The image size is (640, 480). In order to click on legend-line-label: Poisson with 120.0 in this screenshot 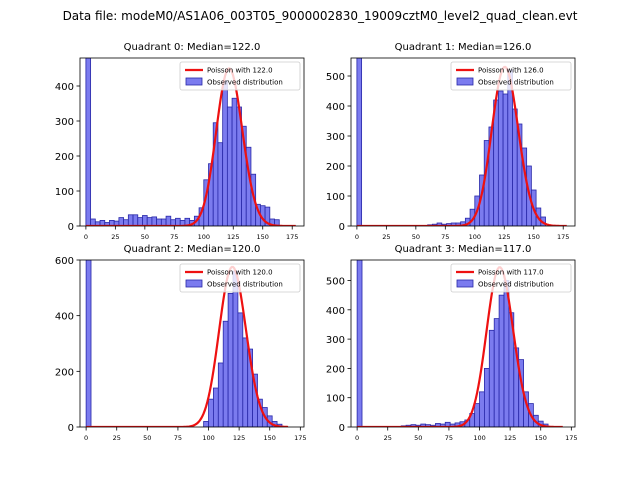, I will do `click(240, 273)`.